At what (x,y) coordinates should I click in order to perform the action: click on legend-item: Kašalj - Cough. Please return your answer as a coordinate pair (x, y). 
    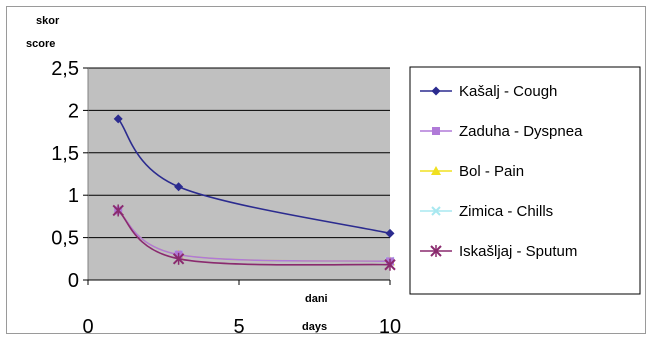
    Looking at the image, I should click on (488, 91).